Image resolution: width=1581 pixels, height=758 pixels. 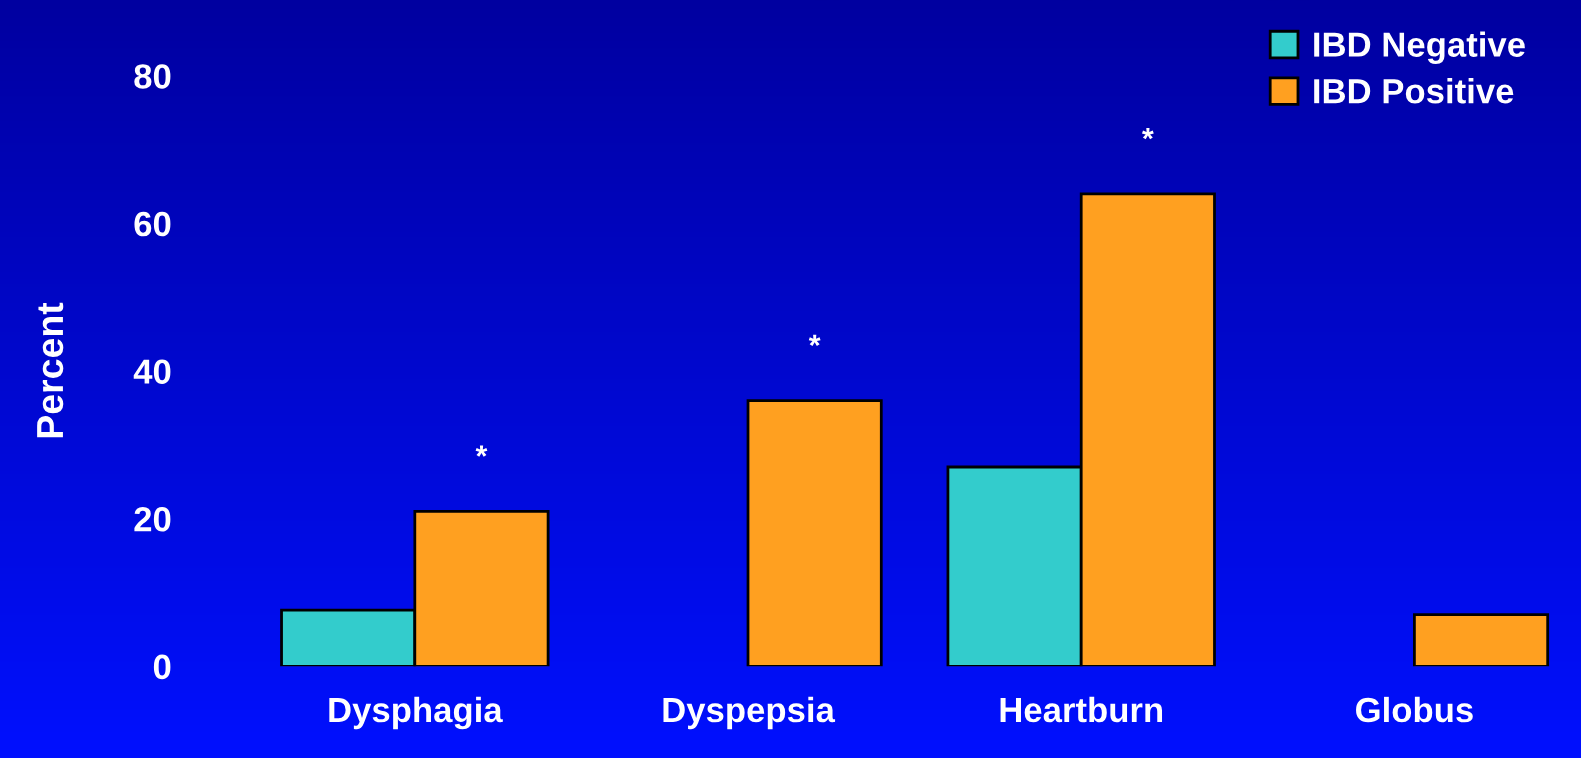 What do you see at coordinates (50, 370) in the screenshot?
I see `y-axis-title: Percent` at bounding box center [50, 370].